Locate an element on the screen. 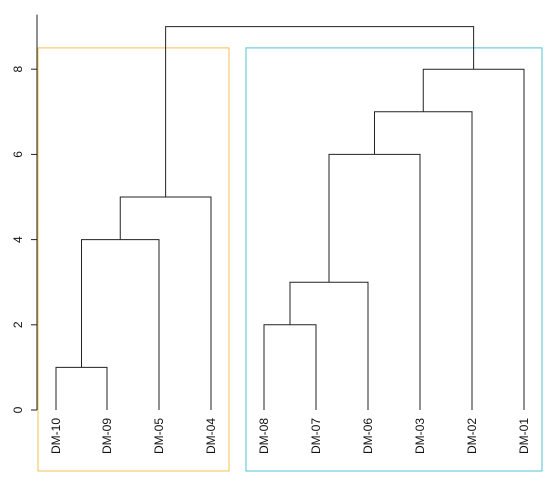  leaf-label: DM-02 is located at coordinates (472, 436).